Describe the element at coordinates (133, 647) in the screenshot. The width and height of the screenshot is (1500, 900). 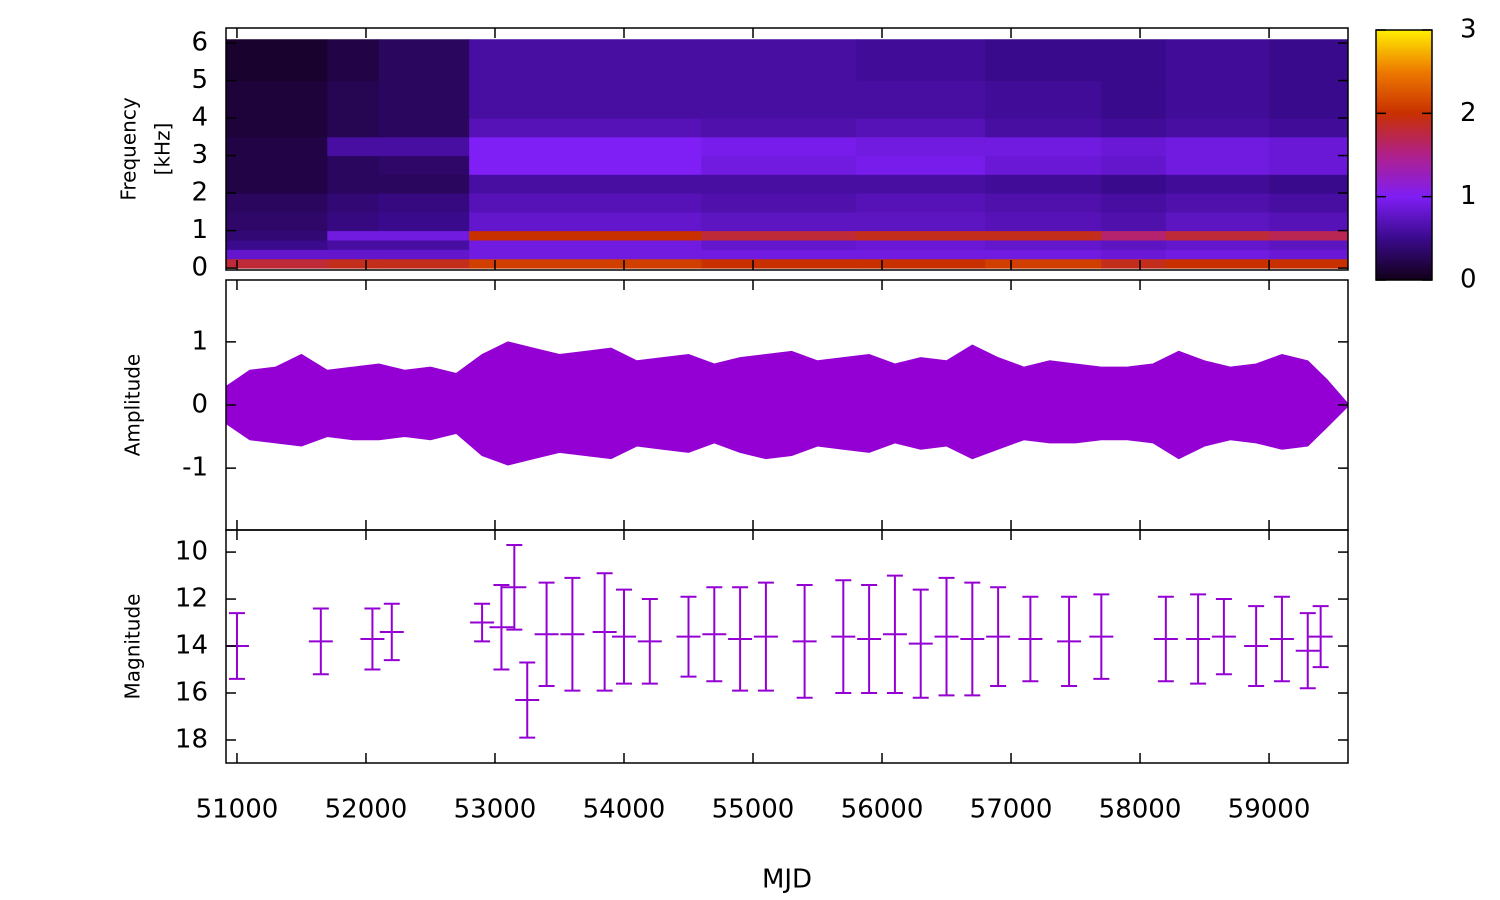
I see `y-axis-label: Magnitude` at that location.